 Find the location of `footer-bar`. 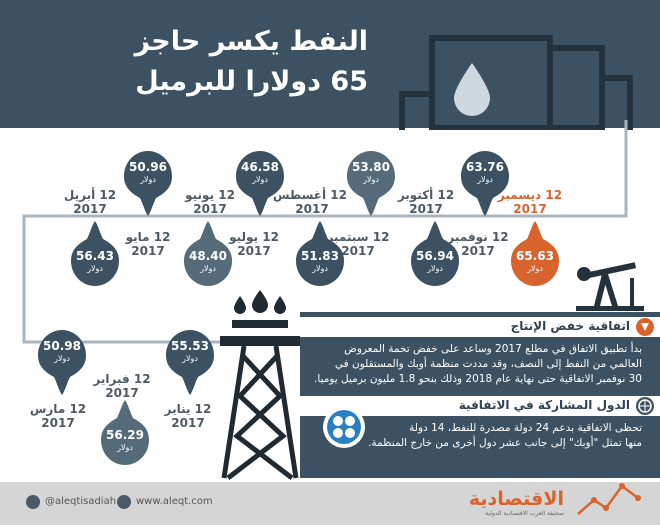

footer-bar is located at coordinates (330, 503).